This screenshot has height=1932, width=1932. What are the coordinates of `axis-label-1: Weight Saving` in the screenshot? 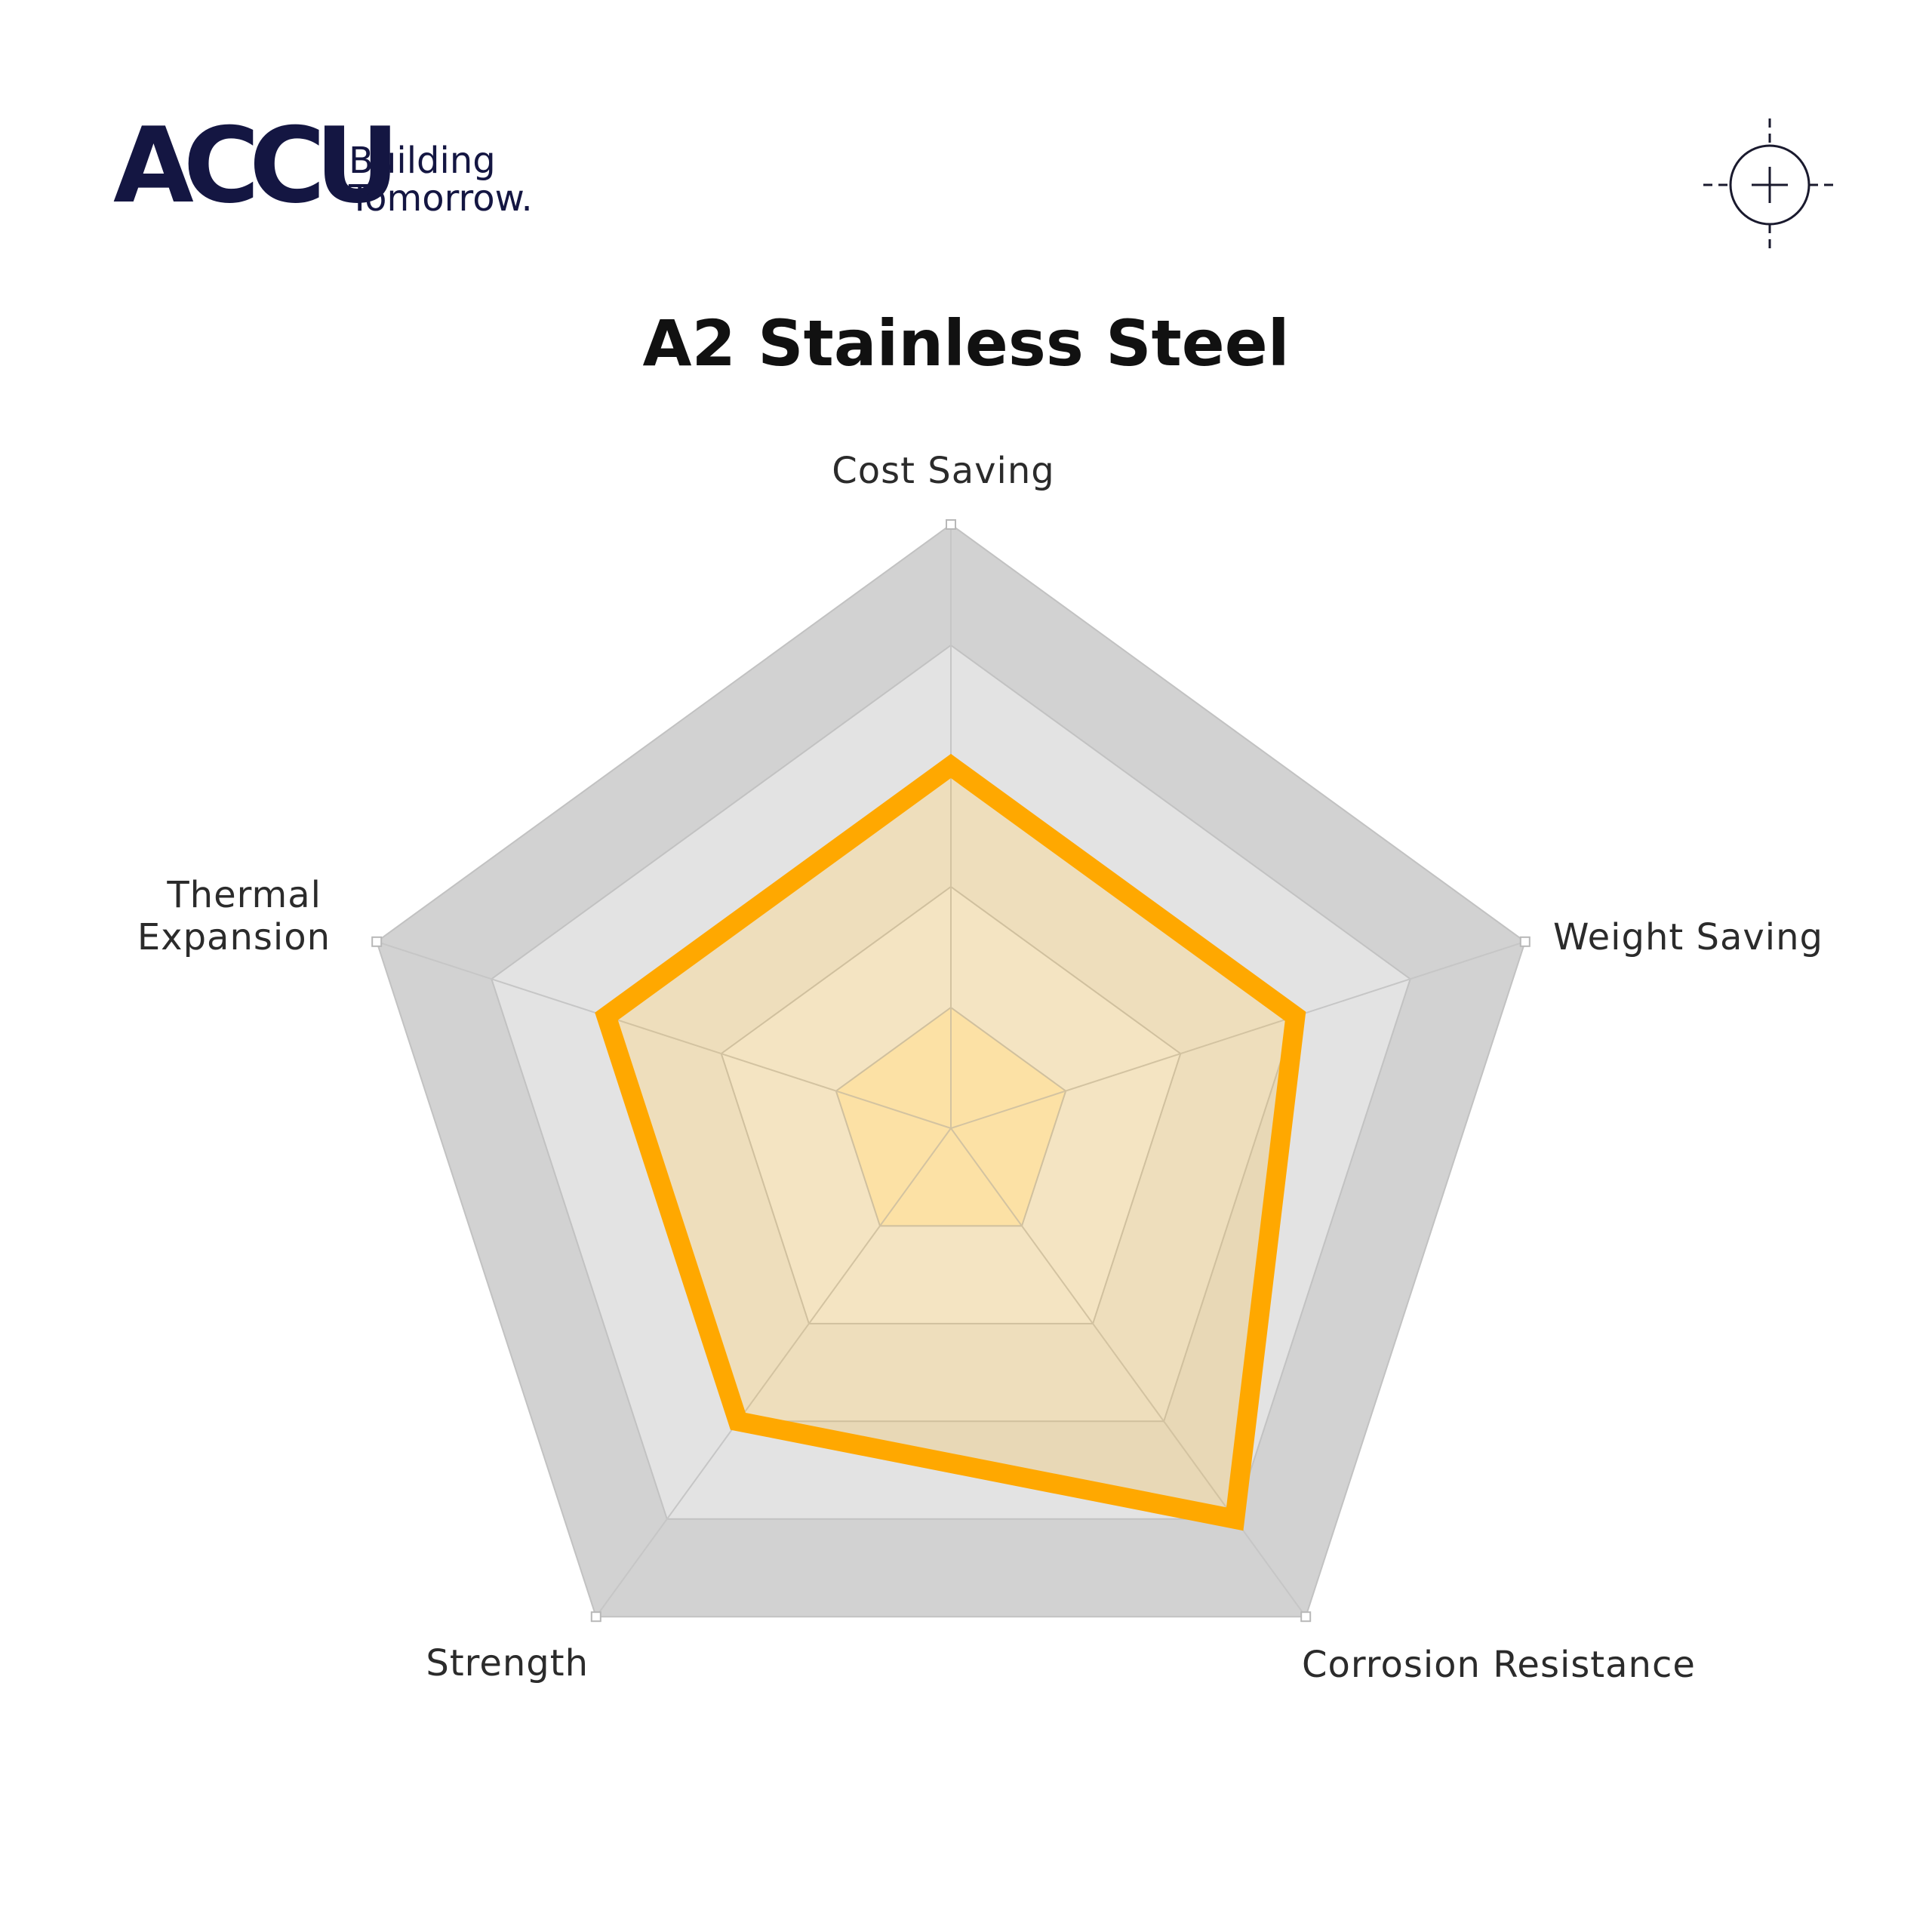 It's located at (1688, 937).